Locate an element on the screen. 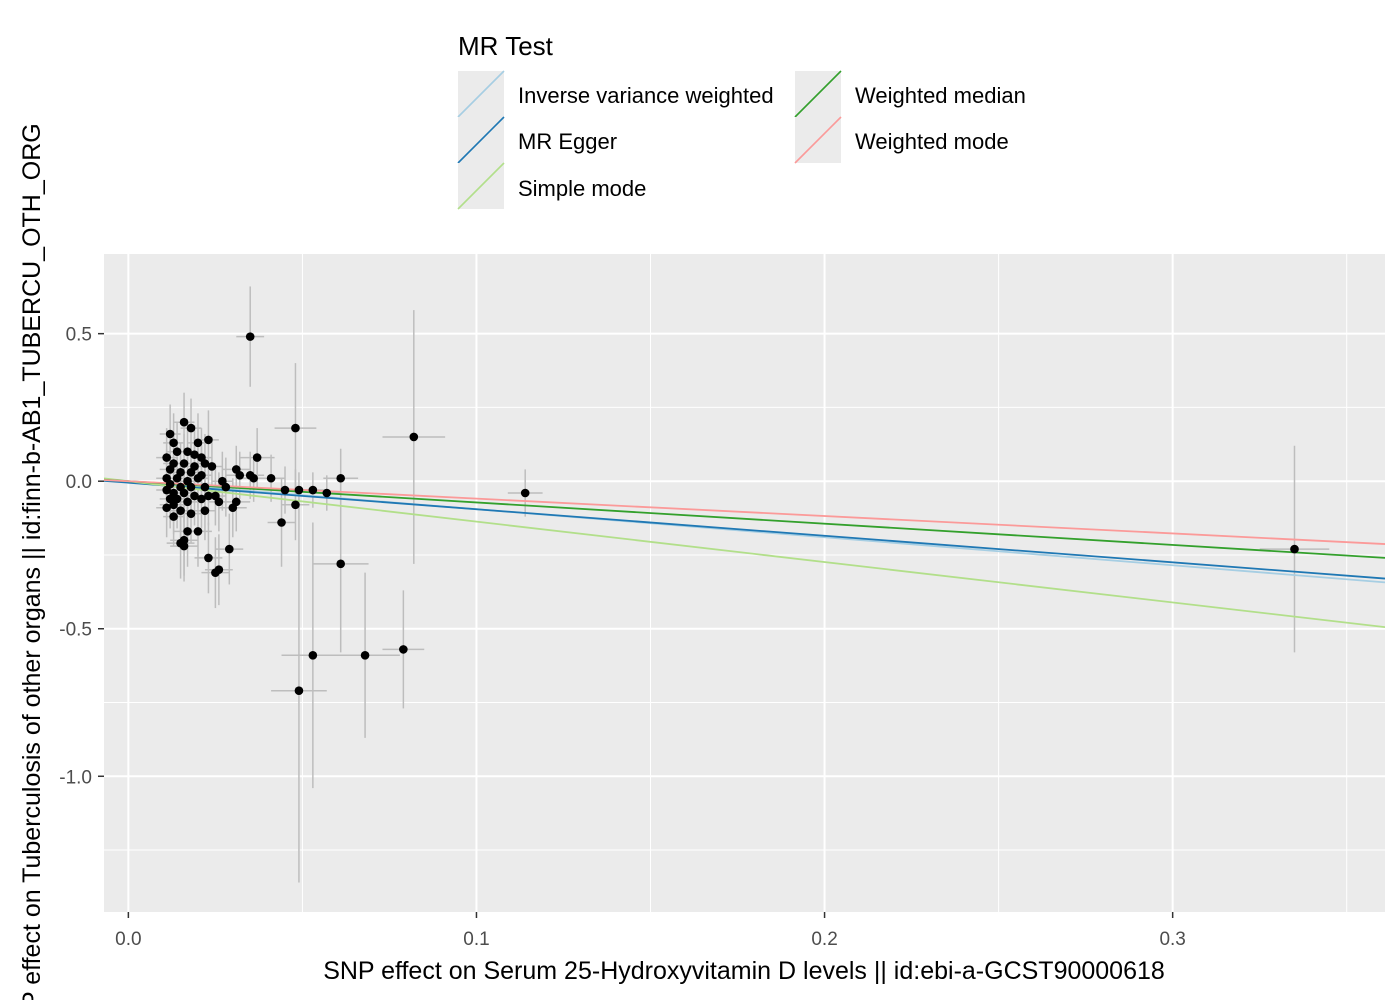 The height and width of the screenshot is (1000, 1400). y-tick-label: -1.0 is located at coordinates (75, 777).